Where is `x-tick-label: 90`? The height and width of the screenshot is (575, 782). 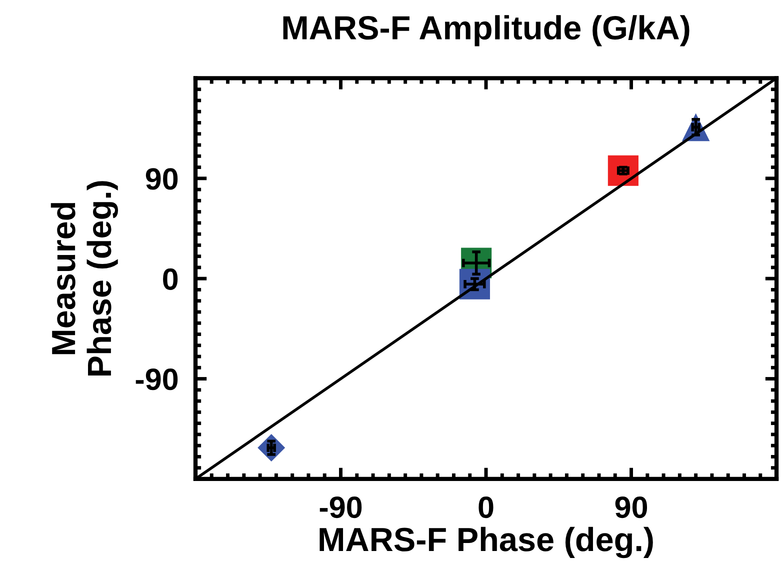
x-tick-label: 90 is located at coordinates (631, 507).